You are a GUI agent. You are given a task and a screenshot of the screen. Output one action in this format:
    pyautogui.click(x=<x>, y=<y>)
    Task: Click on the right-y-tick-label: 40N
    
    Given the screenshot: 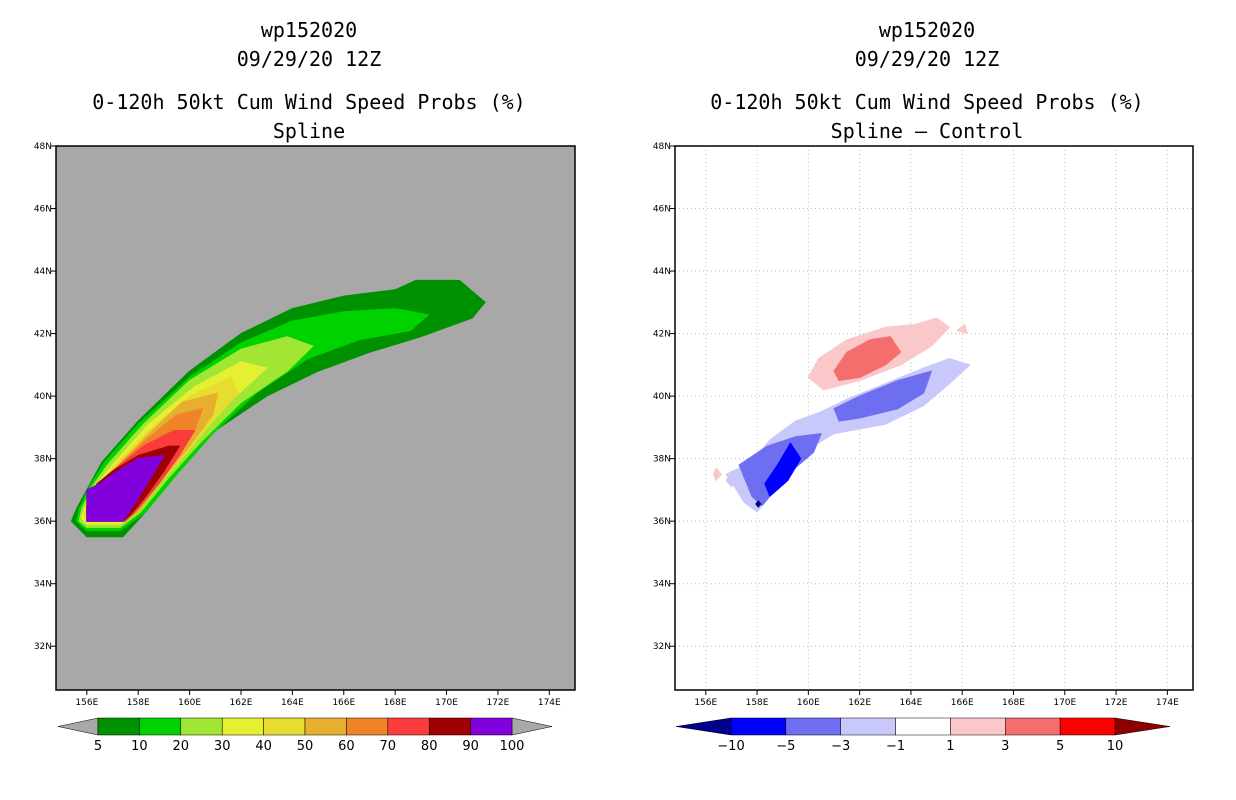 What is the action you would take?
    pyautogui.click(x=662, y=397)
    